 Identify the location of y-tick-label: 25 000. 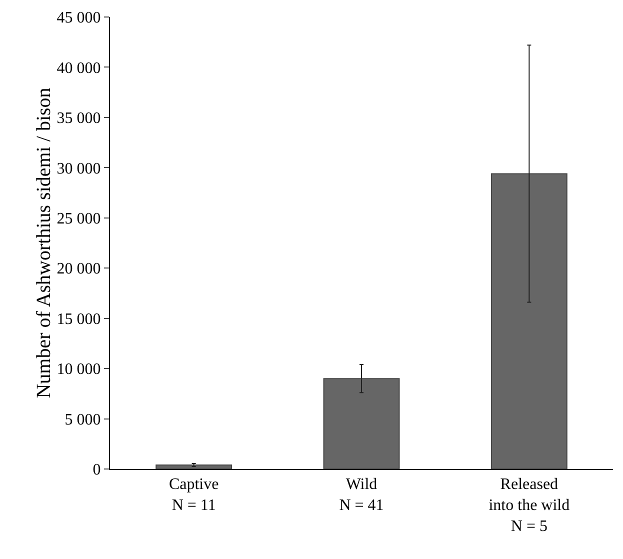
(78, 219).